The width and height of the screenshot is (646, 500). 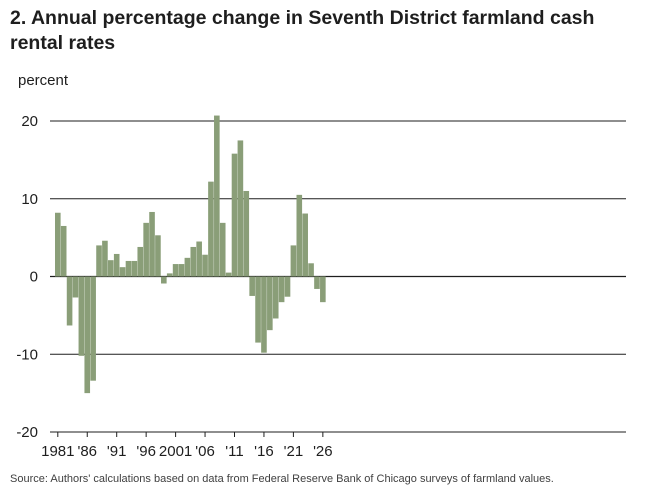 I want to click on x-tick-labels: 1981'86 '91 '96 2001'06 '11 '16 '21 '26, so click(x=187, y=446).